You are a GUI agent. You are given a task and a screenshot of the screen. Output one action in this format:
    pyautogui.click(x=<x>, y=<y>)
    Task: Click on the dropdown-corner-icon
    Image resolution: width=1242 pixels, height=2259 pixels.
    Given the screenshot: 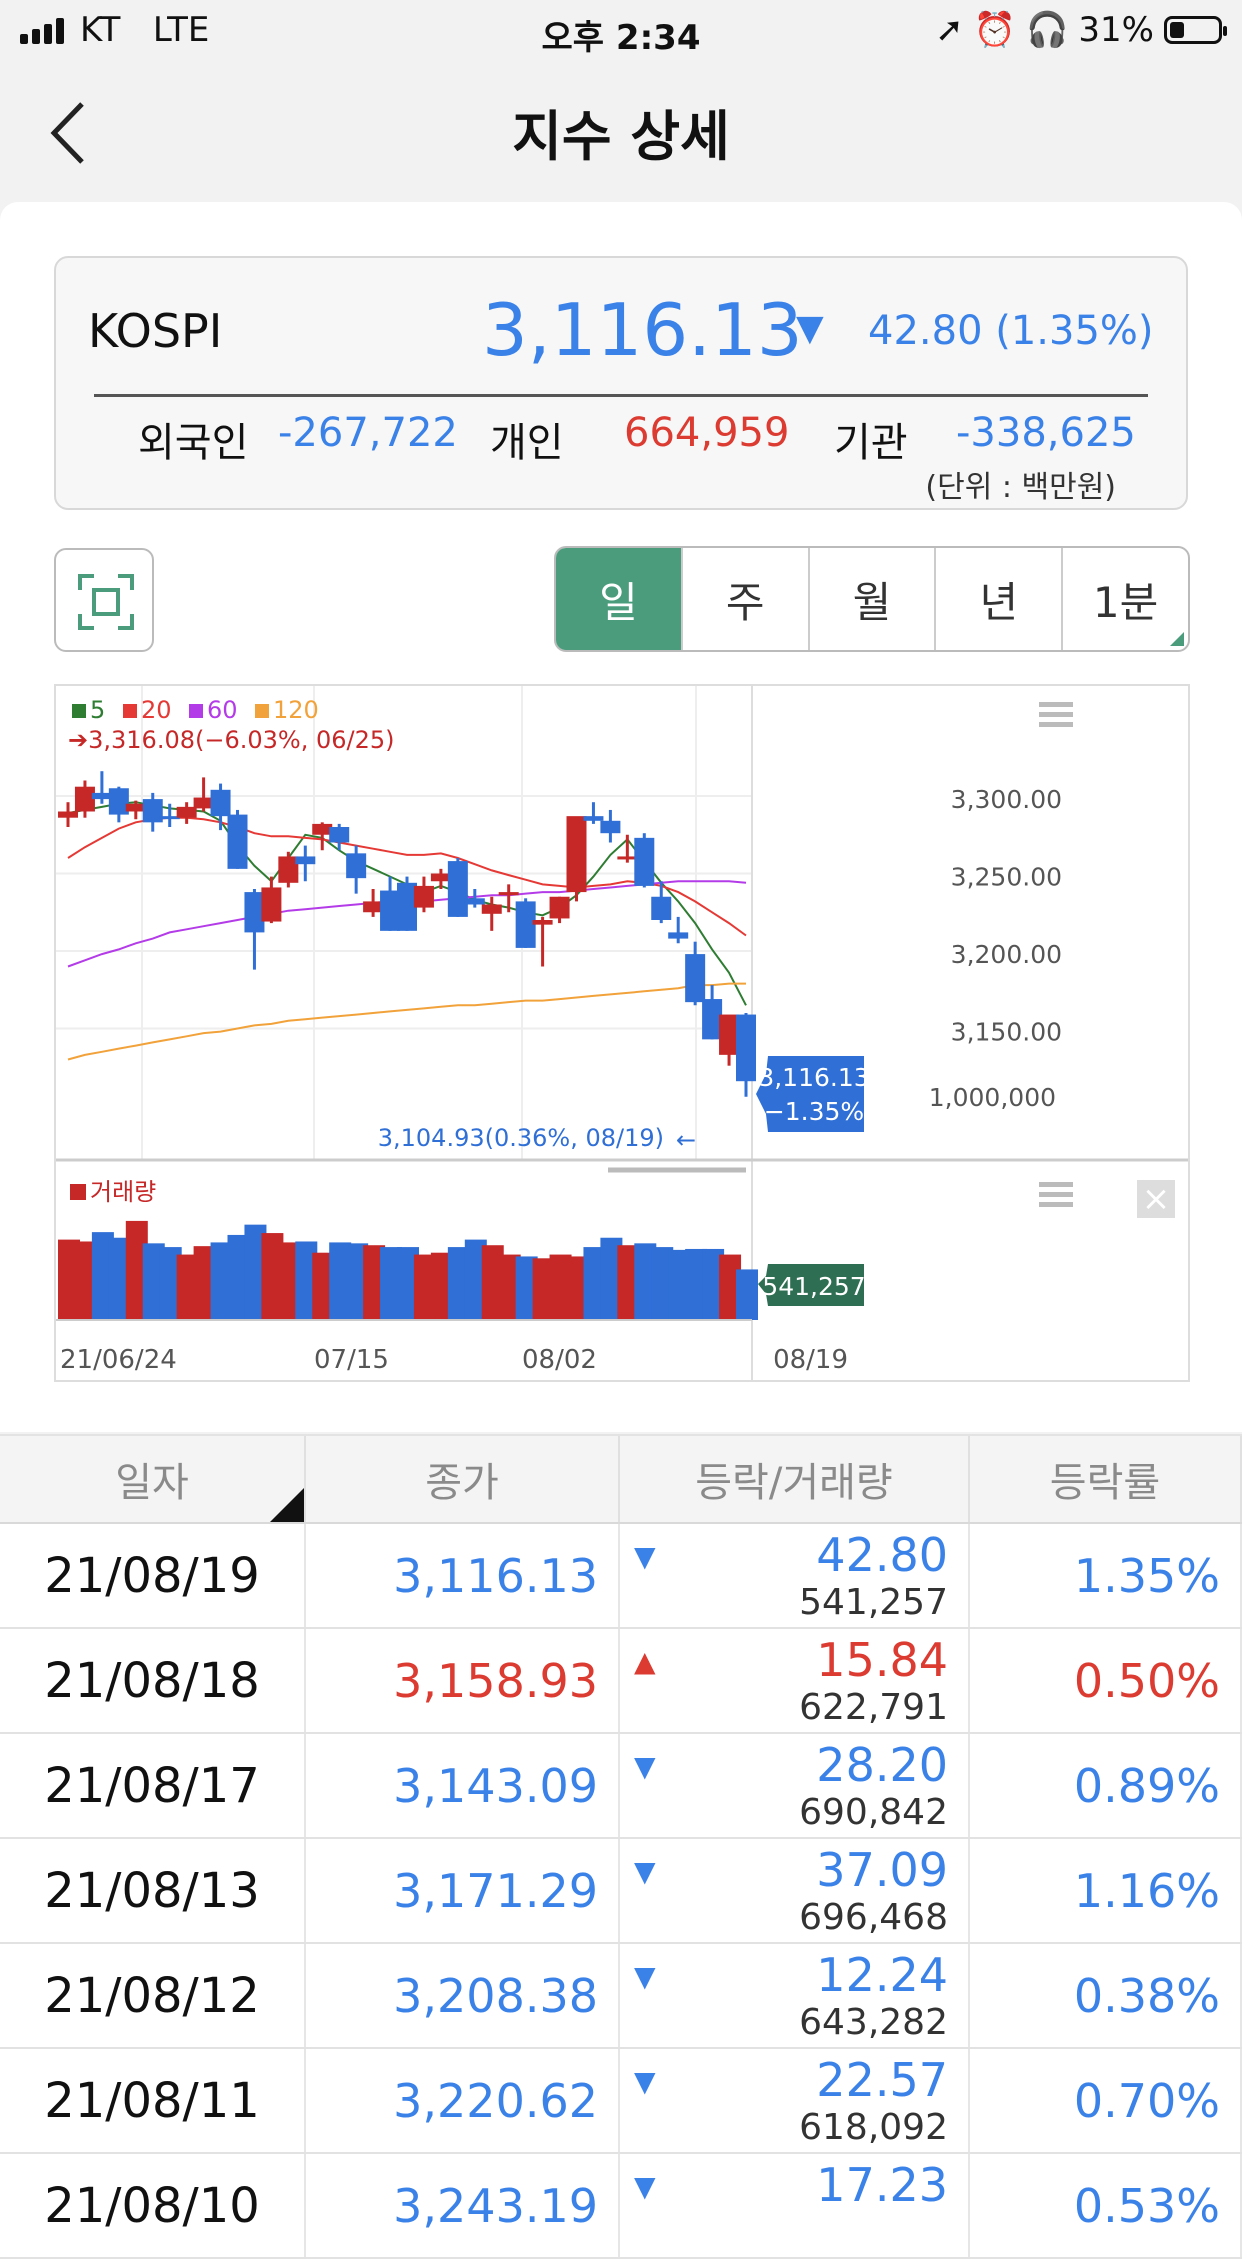 What is the action you would take?
    pyautogui.click(x=1176, y=639)
    